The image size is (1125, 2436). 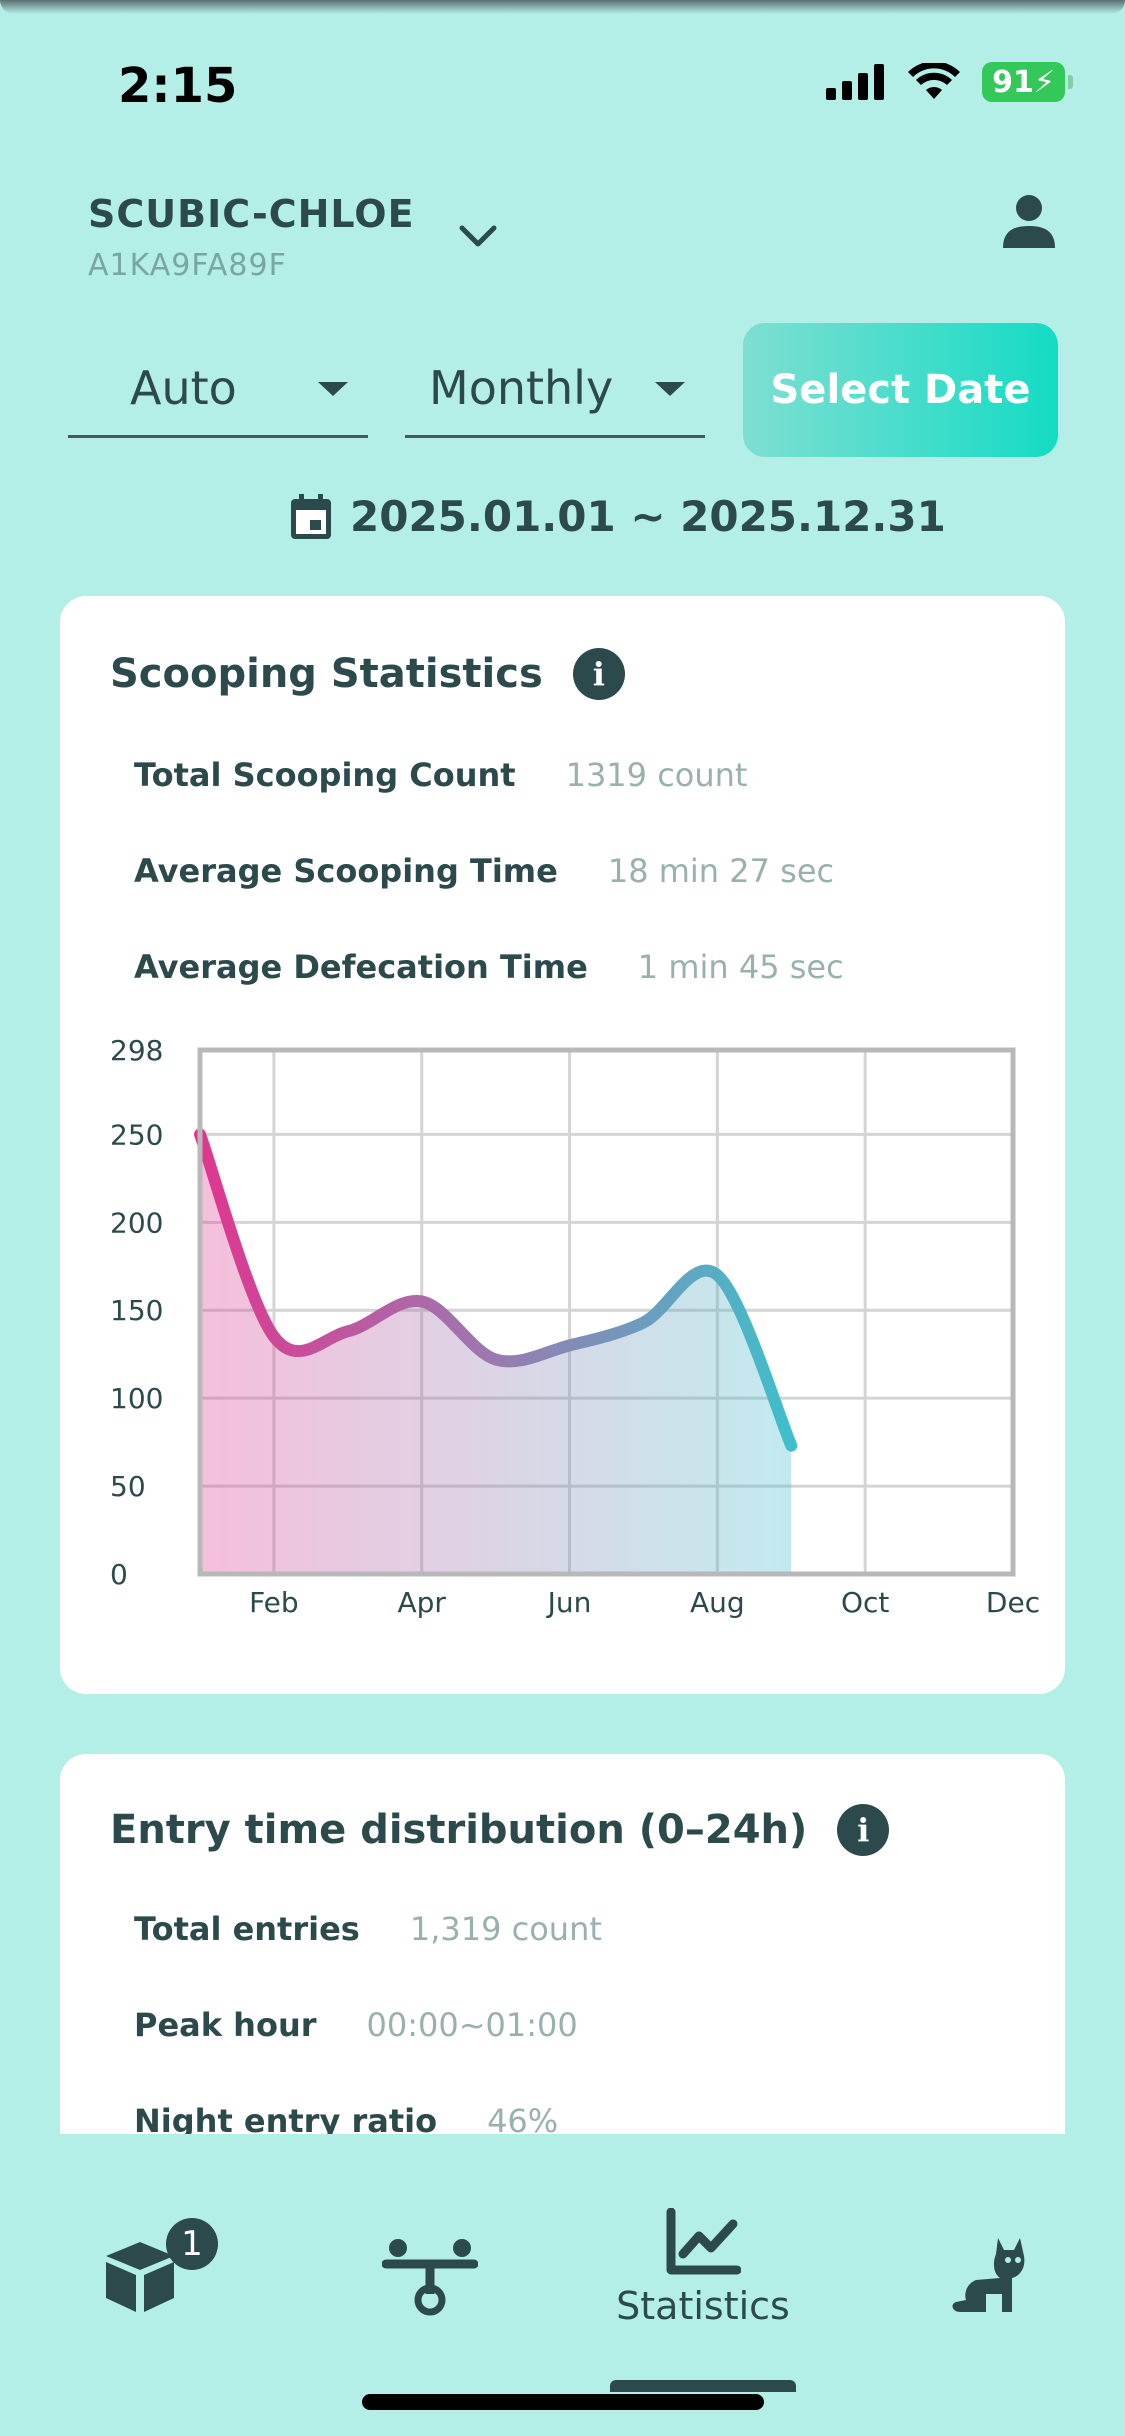 I want to click on chart-icon, so click(x=703, y=2241).